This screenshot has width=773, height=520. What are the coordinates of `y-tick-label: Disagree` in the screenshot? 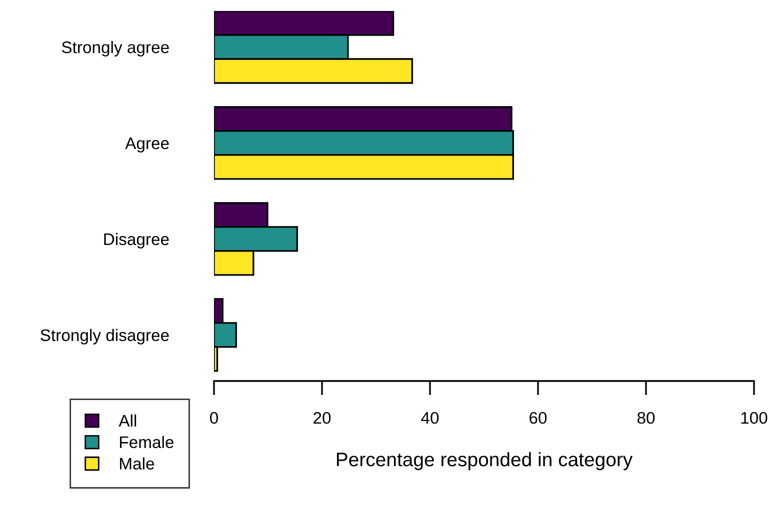 It's located at (136, 240).